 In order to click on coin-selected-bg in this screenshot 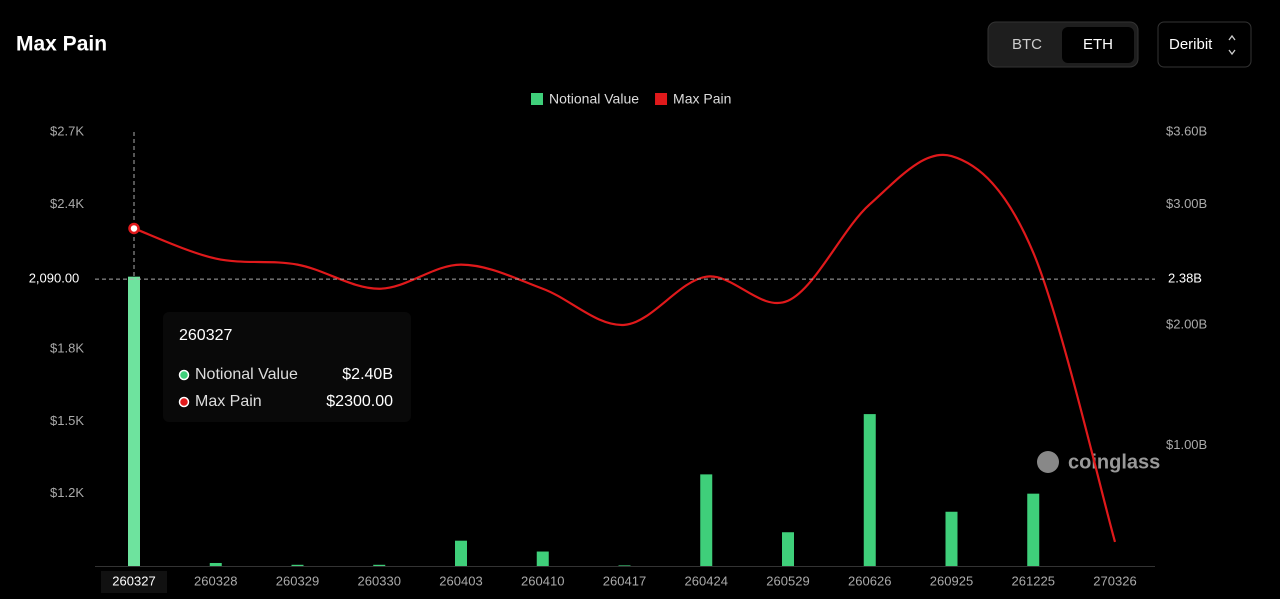, I will do `click(1098, 45)`.